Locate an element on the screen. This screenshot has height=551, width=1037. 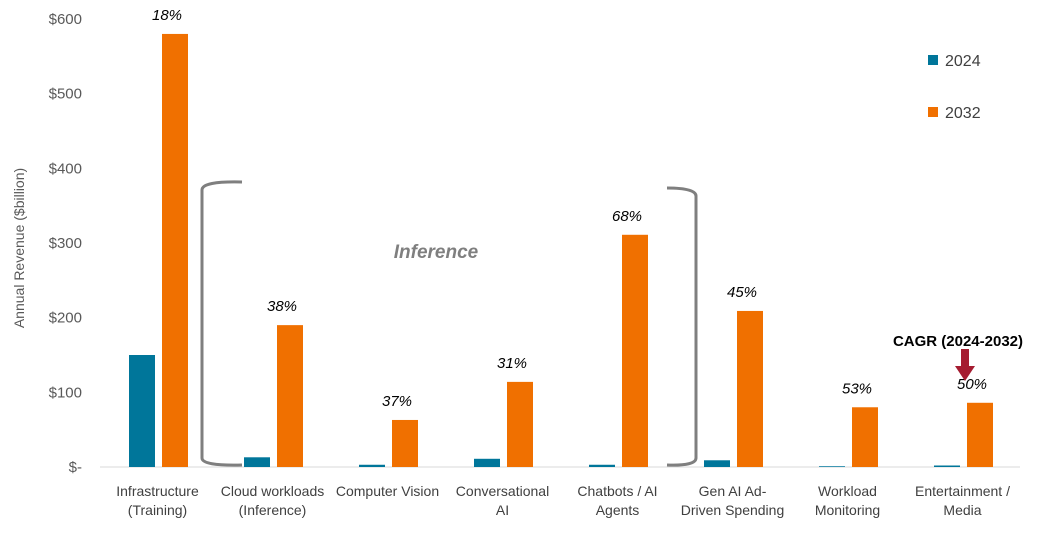
category-label: Gen AI Ad- is located at coordinates (733, 491).